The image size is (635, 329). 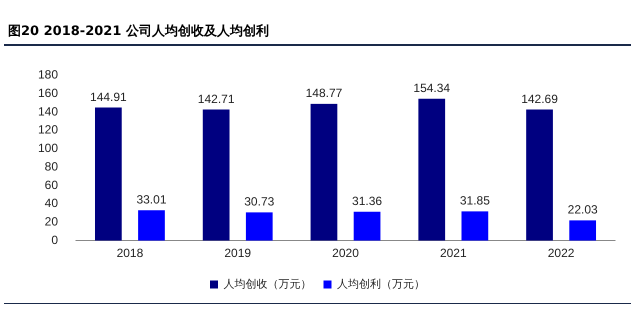 What do you see at coordinates (48, 111) in the screenshot?
I see `y-tick-label: 140` at bounding box center [48, 111].